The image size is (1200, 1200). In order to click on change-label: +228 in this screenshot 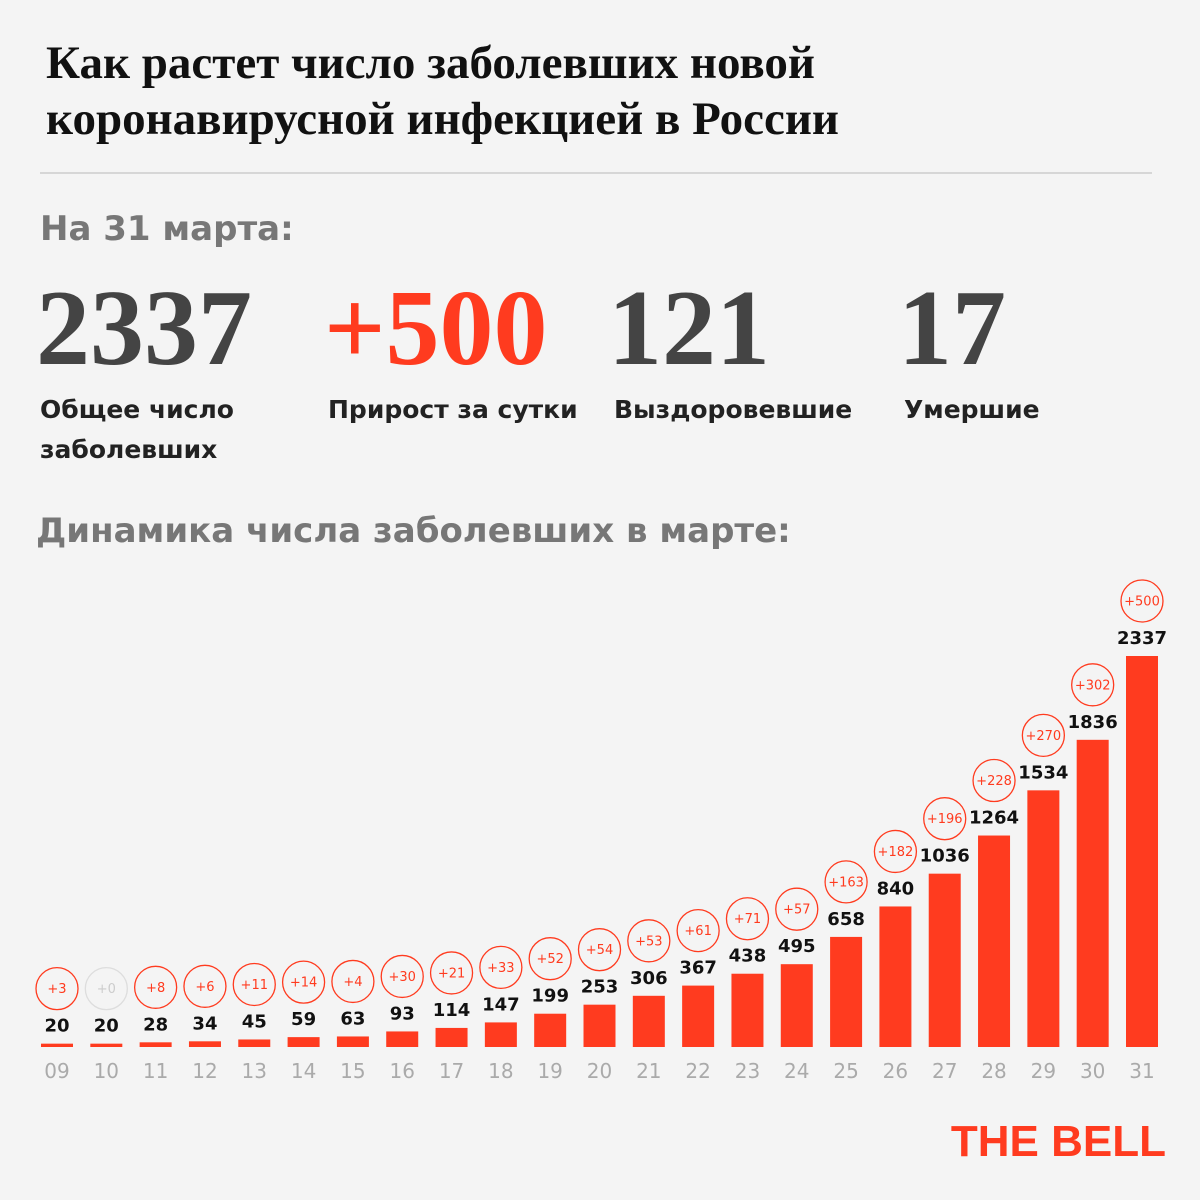, I will do `click(994, 781)`.